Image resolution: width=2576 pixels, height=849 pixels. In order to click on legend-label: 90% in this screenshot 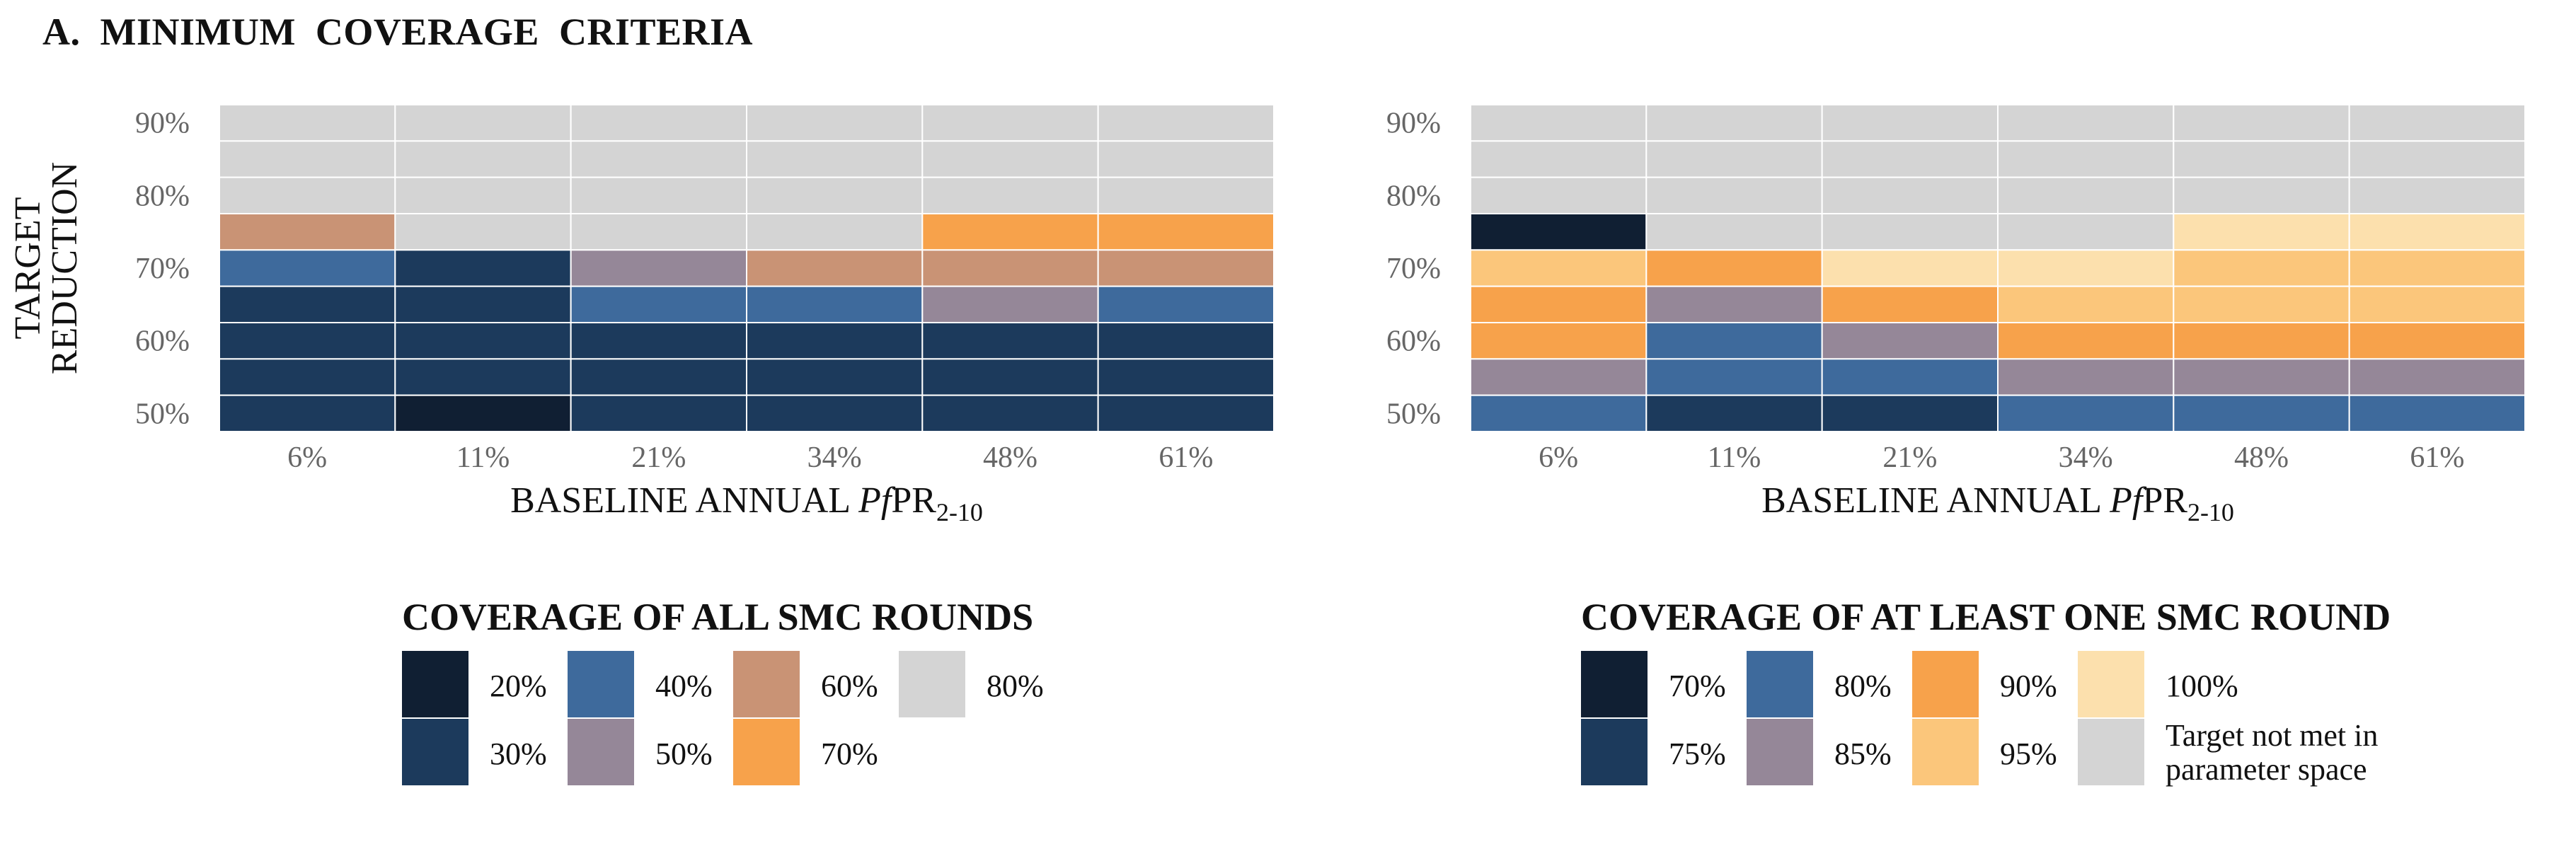, I will do `click(2029, 686)`.